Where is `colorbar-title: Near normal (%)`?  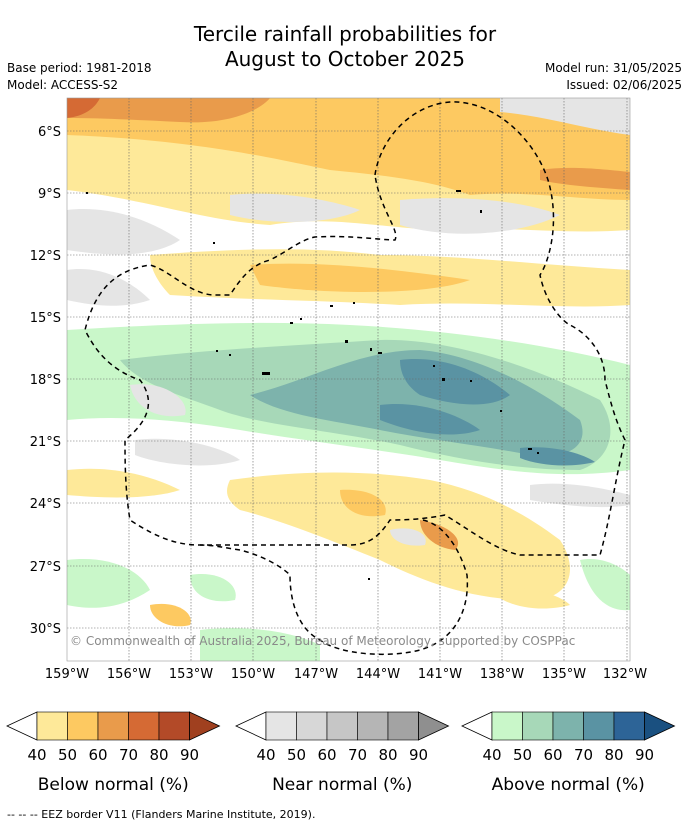 colorbar-title: Near normal (%) is located at coordinates (342, 785).